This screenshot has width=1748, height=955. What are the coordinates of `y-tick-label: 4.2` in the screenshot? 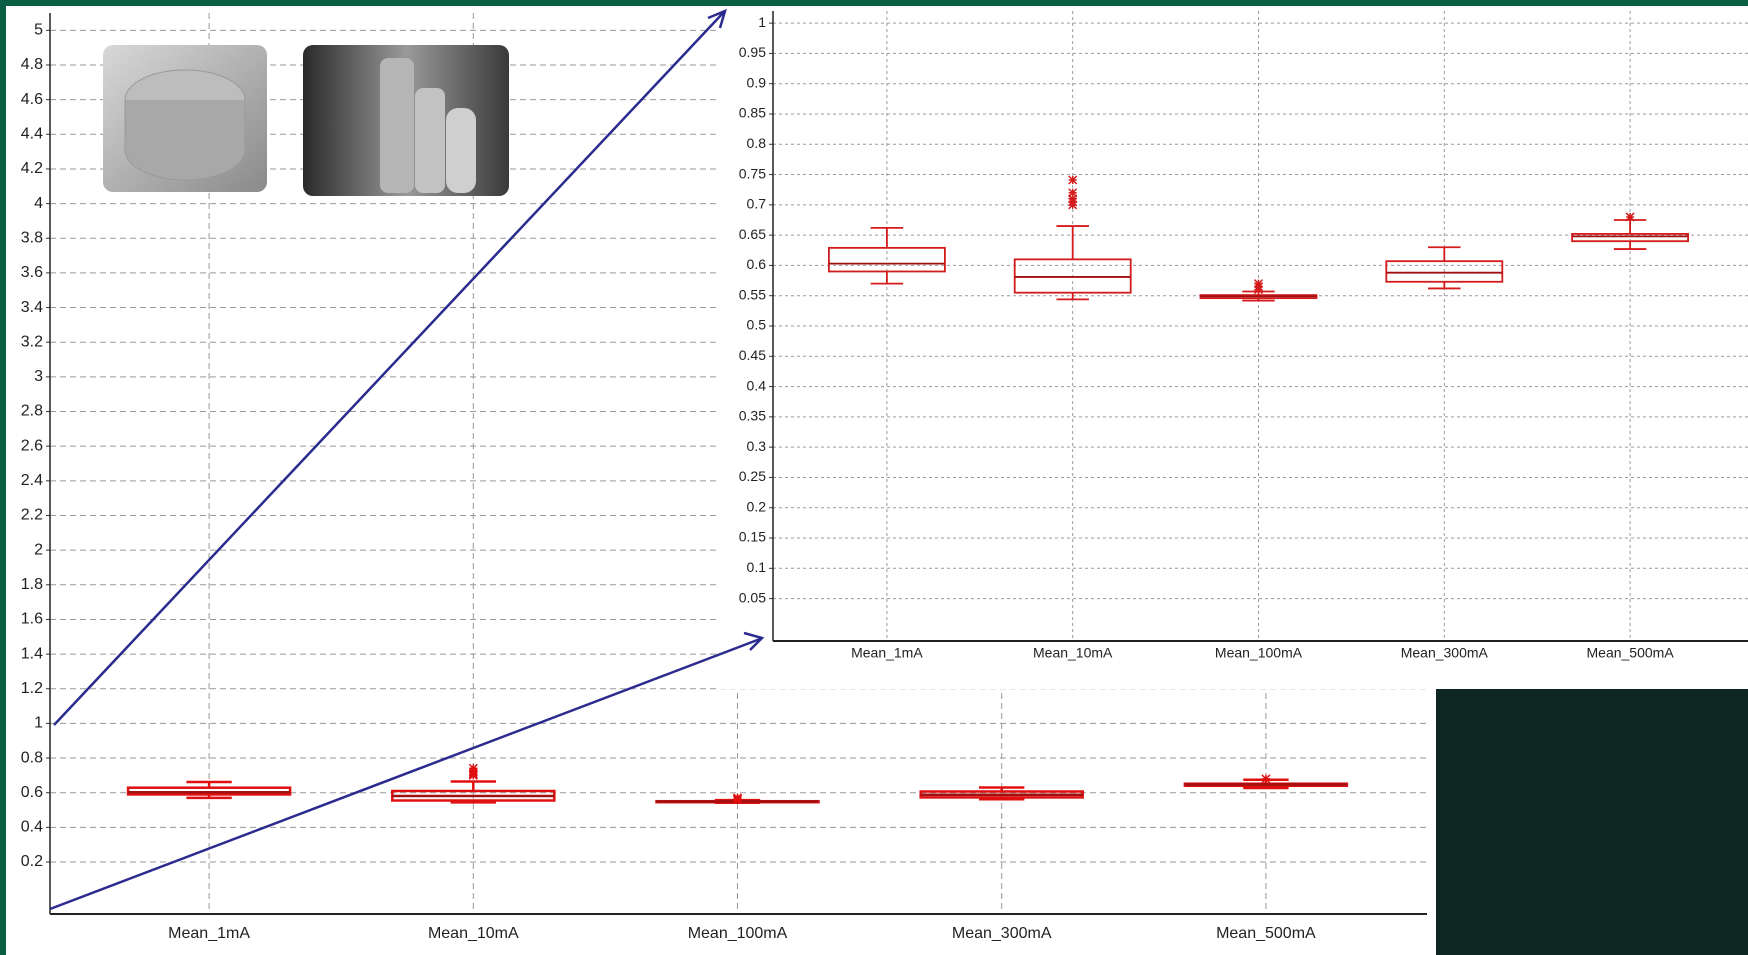 It's located at (32, 168).